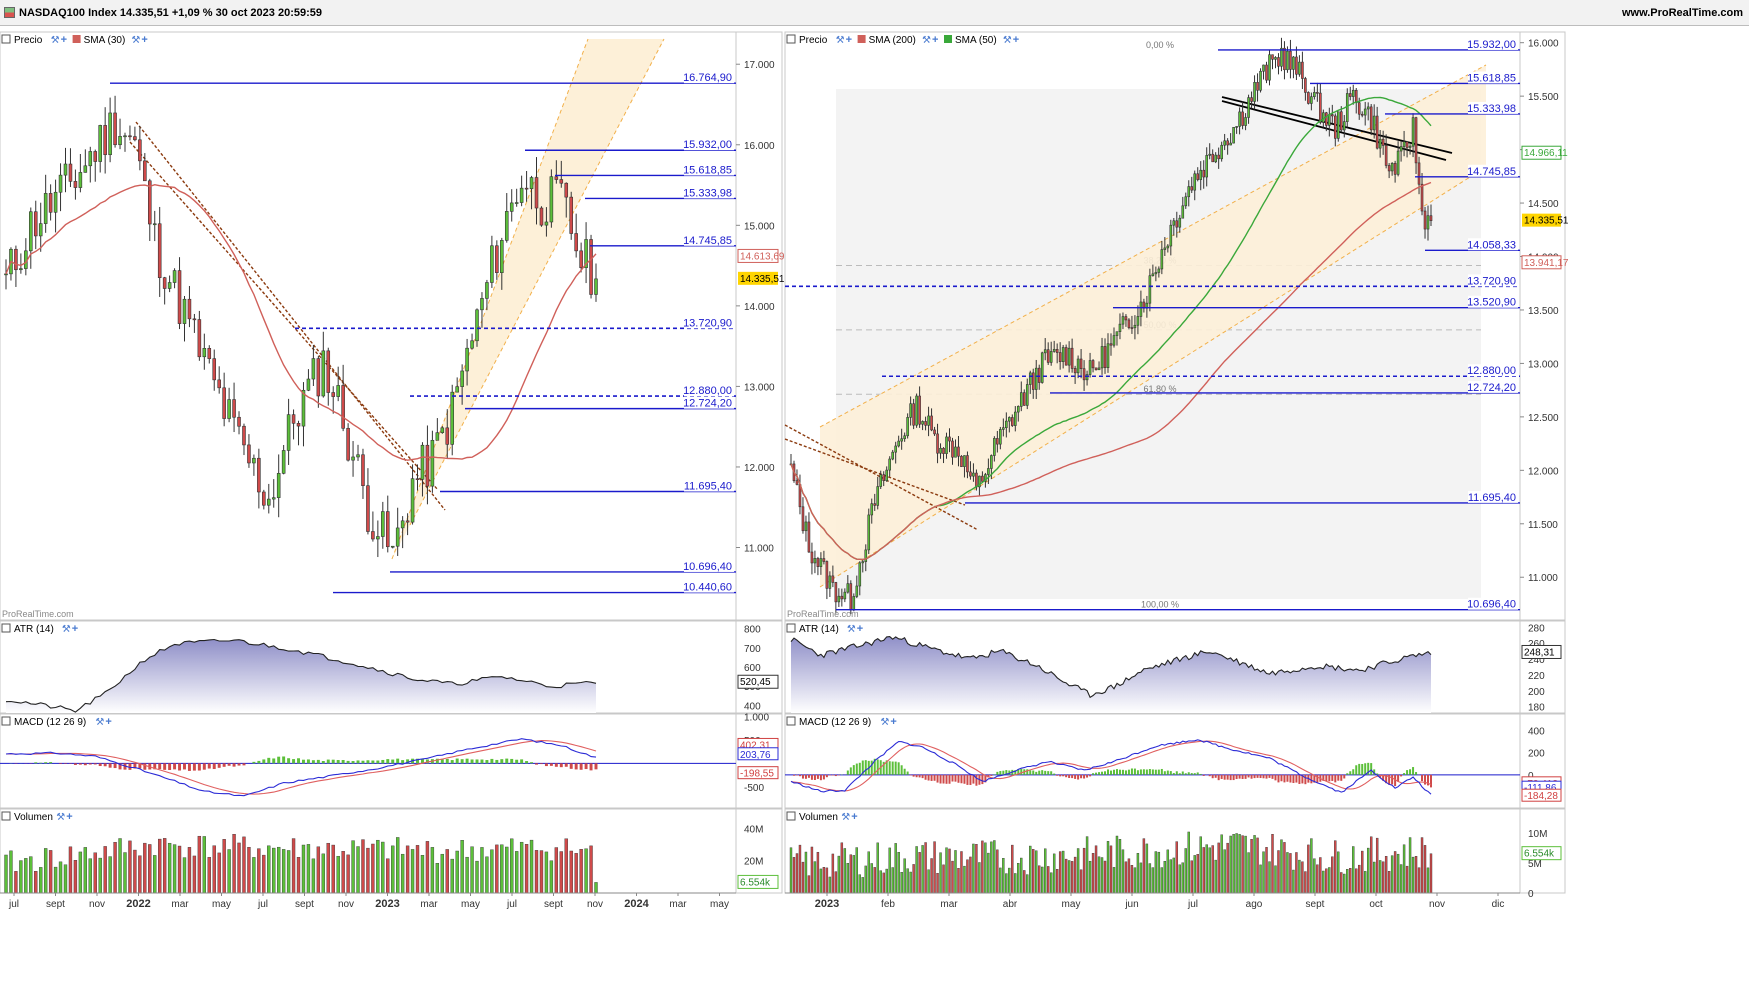 The image size is (1749, 984). Describe the element at coordinates (105, 40) in the screenshot. I see `sma30-label: SMA (30)` at that location.